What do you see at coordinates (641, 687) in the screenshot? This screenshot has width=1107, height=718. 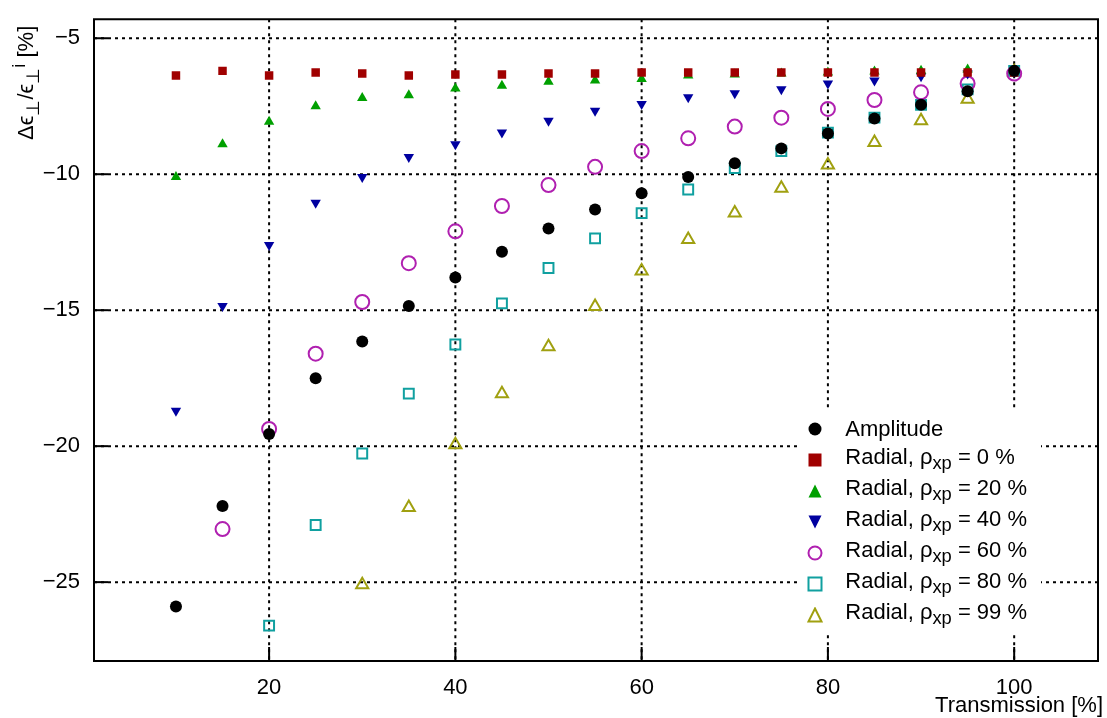 I see `x-tick-label: 60` at bounding box center [641, 687].